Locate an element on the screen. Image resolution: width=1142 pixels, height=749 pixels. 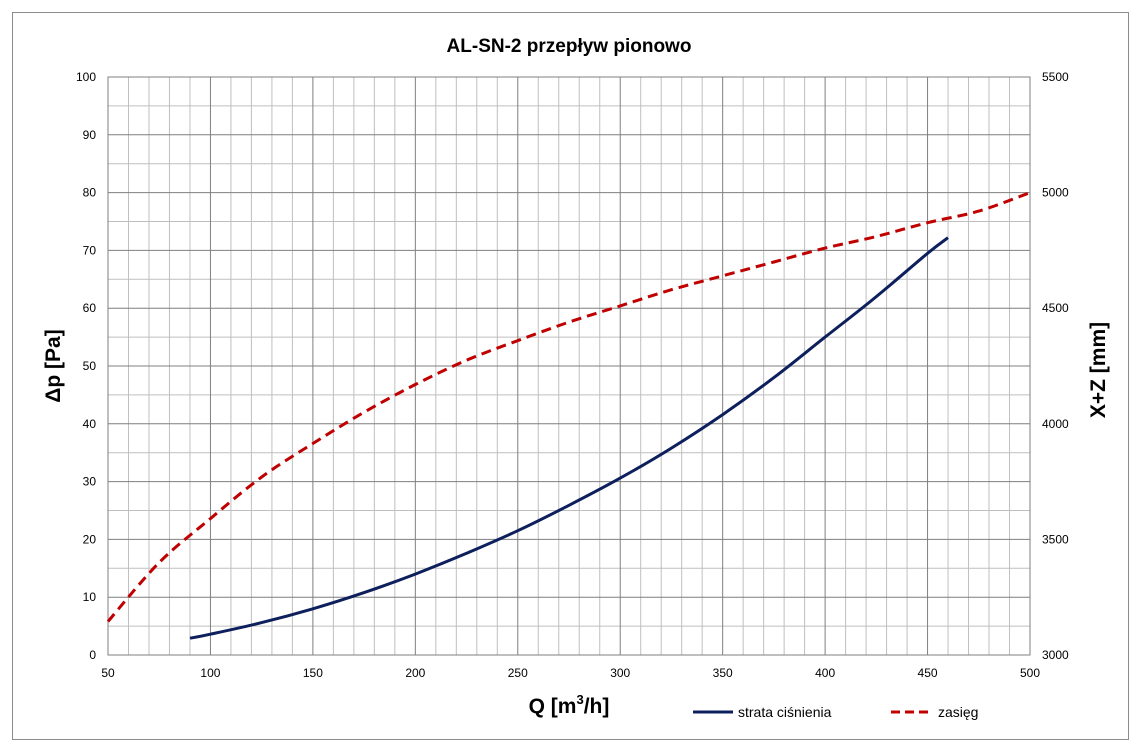
y2-tick-labels: 3000 3500 4000 4500 5000 5500 is located at coordinates (1055, 366).